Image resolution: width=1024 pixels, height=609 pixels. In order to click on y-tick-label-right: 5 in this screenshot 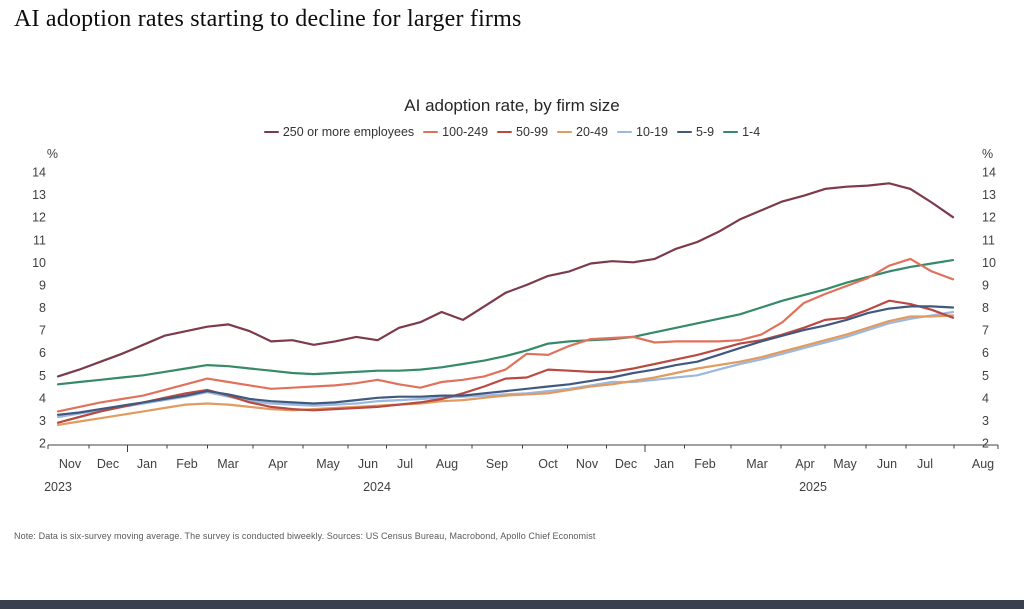, I will do `click(985, 376)`.